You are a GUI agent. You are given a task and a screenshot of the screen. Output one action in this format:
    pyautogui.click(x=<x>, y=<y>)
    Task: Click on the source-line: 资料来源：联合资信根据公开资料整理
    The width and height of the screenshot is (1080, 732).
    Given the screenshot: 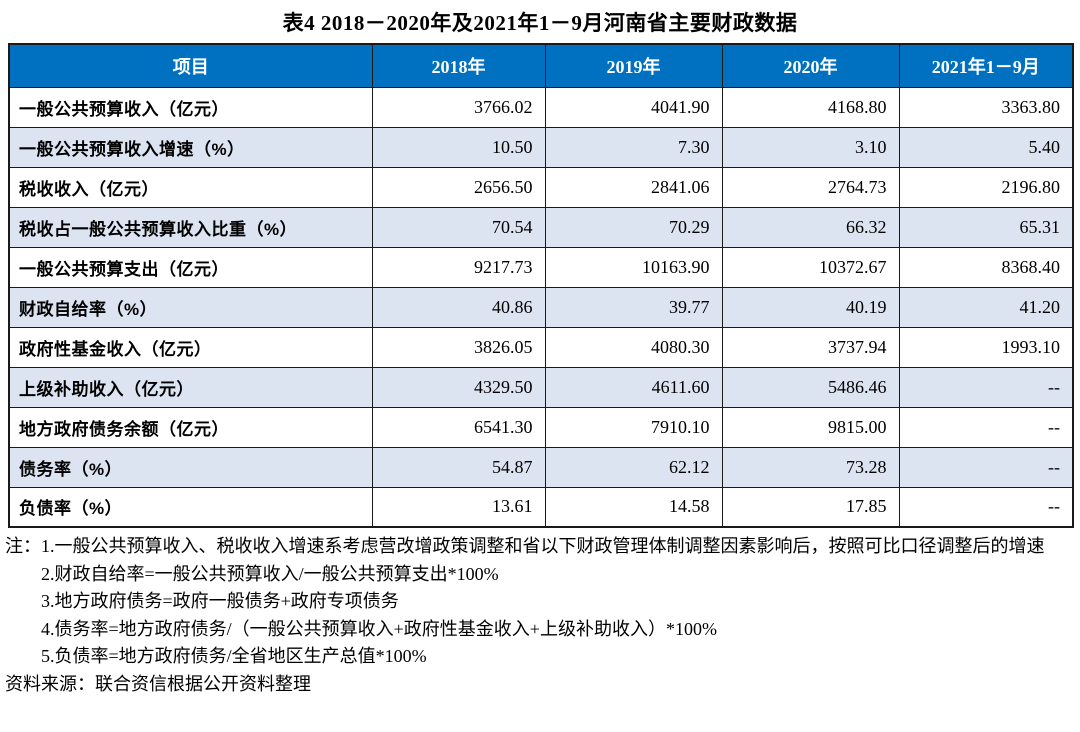 What is the action you would take?
    pyautogui.click(x=158, y=683)
    